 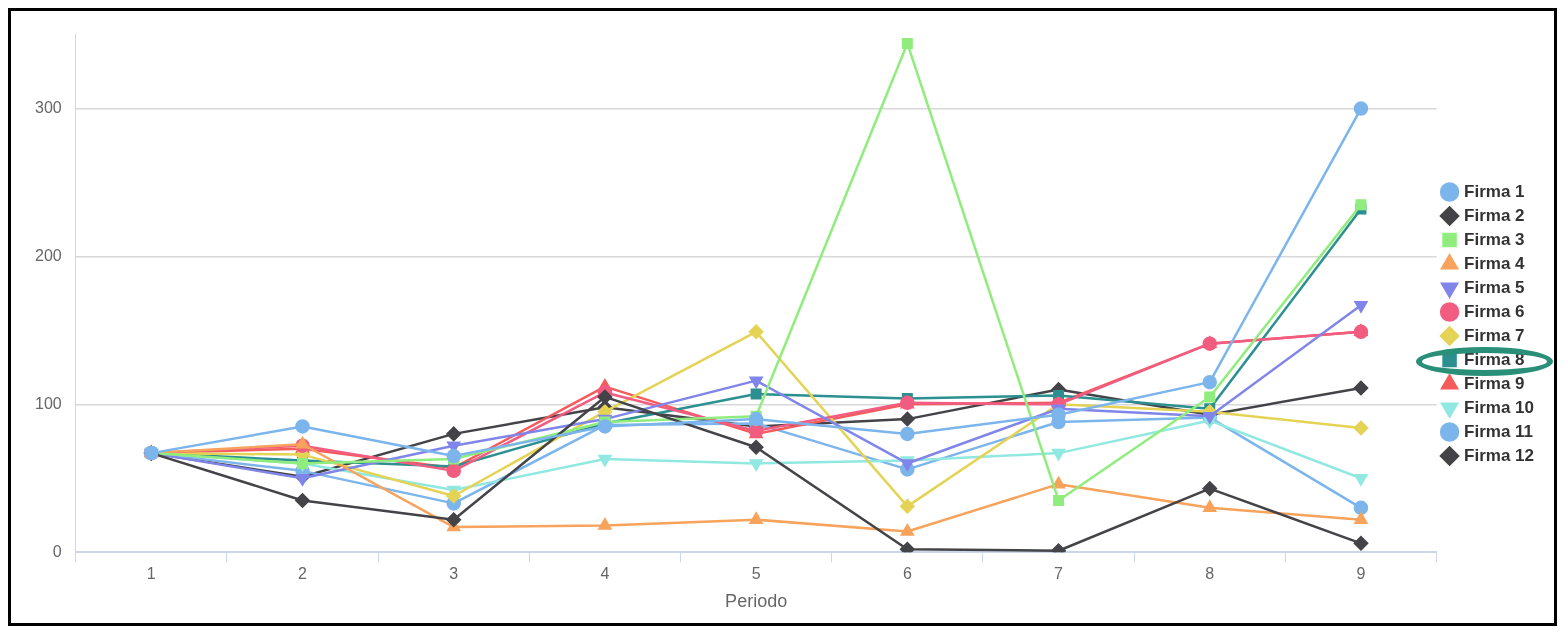 I want to click on legend-label: Firma 3, so click(x=1494, y=239).